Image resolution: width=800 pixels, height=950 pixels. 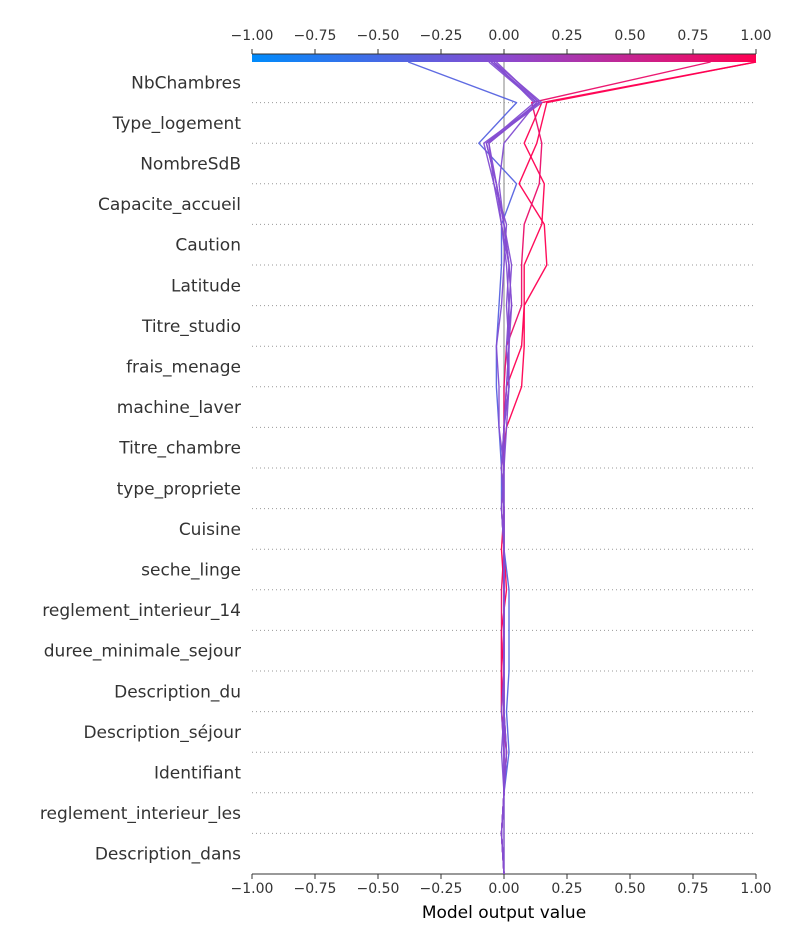 I want to click on bottom-tick-label: 0.25, so click(x=566, y=889).